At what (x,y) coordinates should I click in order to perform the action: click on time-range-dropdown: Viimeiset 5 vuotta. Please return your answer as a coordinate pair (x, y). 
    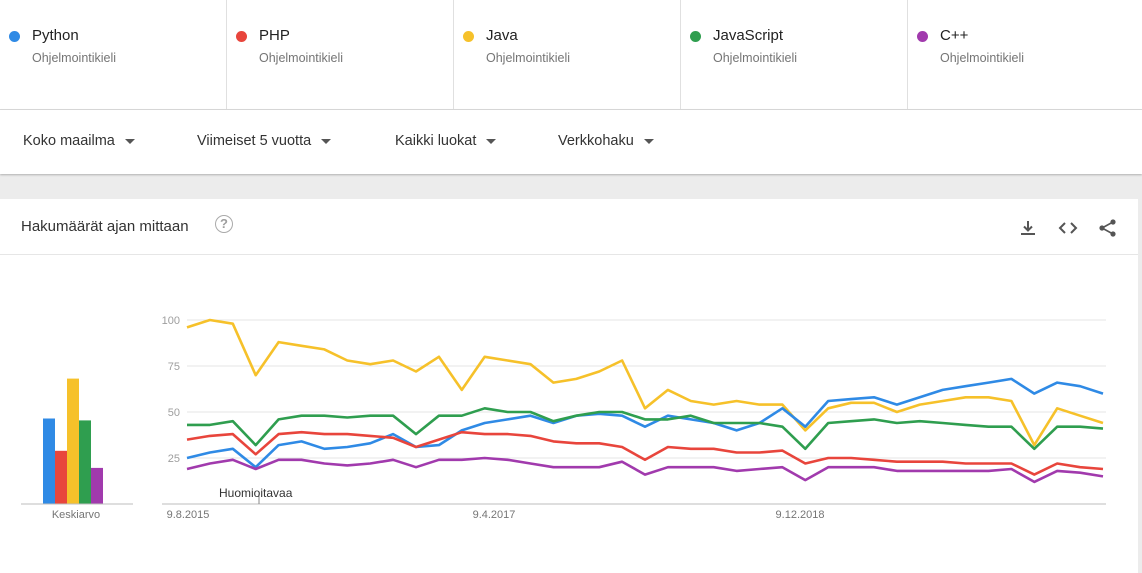
    Looking at the image, I should click on (264, 141).